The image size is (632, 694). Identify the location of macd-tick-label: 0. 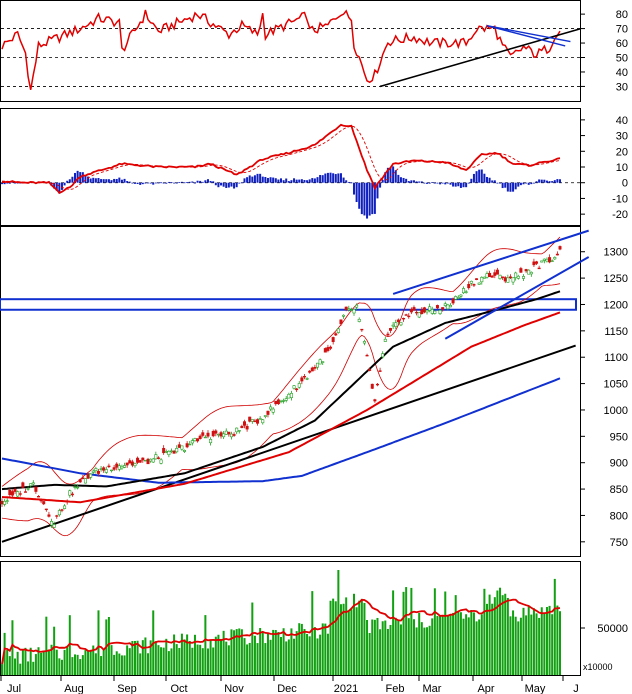
(625, 184).